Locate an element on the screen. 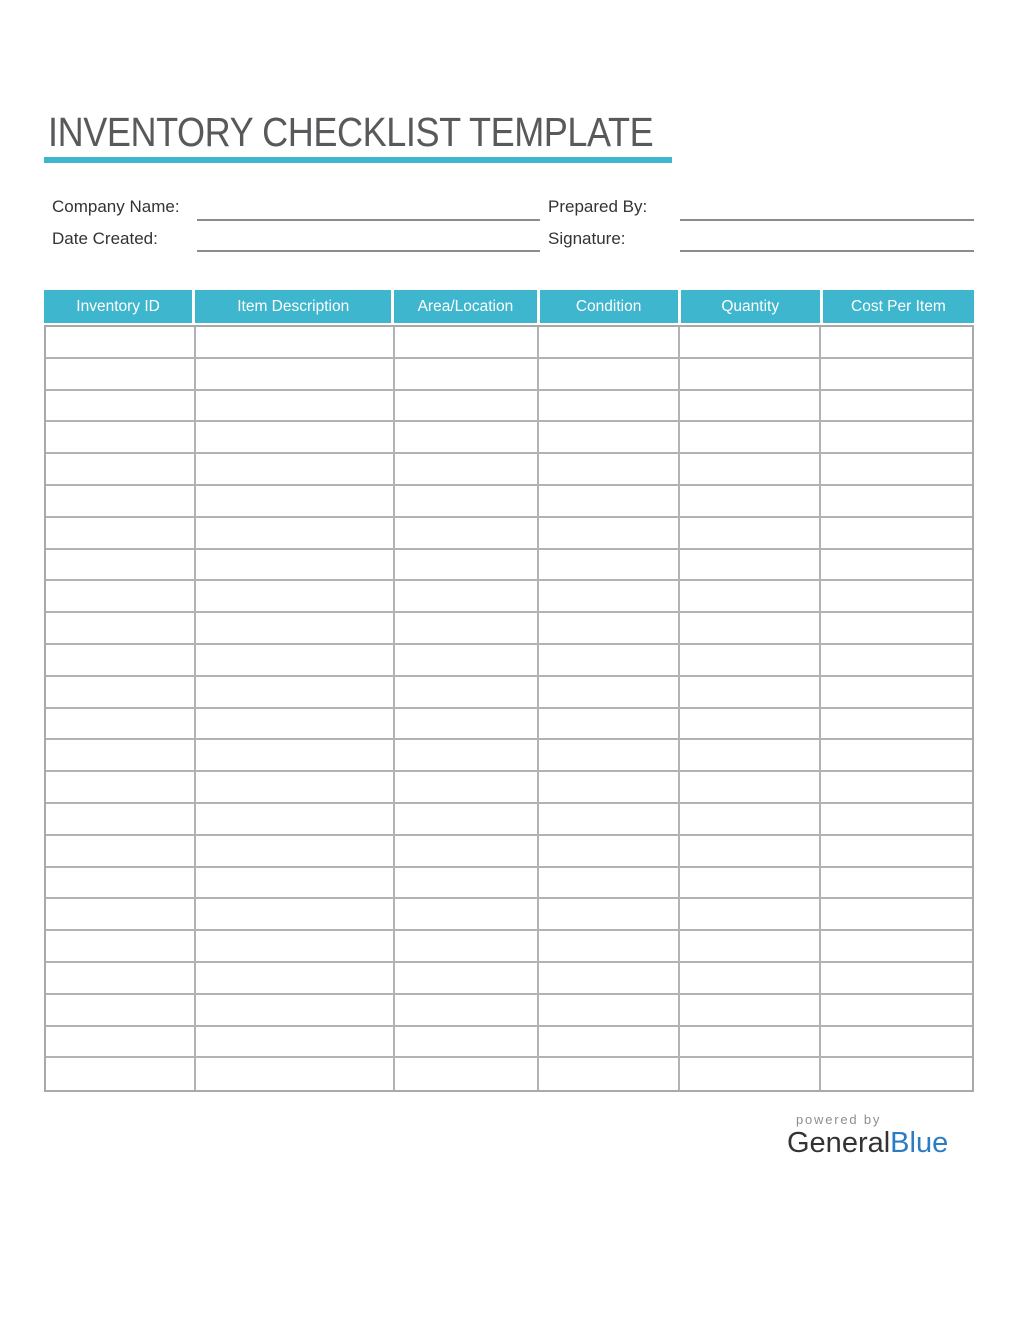 The image size is (1020, 1320). signature-field-line is located at coordinates (827, 251).